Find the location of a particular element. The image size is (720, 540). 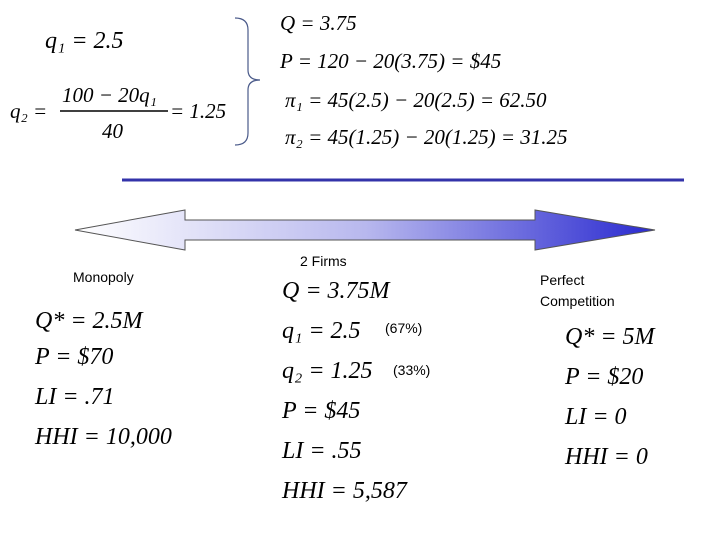

share: (67%) is located at coordinates (403, 328).